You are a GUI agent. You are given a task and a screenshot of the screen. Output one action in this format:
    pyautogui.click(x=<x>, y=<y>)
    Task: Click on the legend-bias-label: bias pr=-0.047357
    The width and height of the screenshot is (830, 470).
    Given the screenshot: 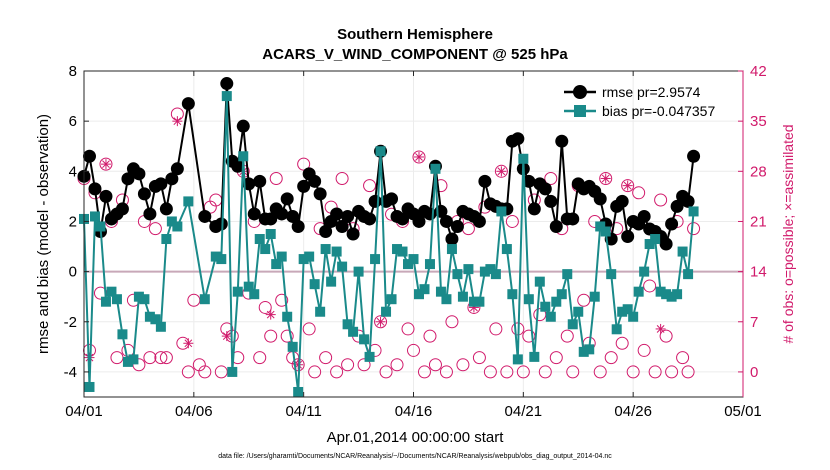 What is the action you would take?
    pyautogui.click(x=658, y=111)
    